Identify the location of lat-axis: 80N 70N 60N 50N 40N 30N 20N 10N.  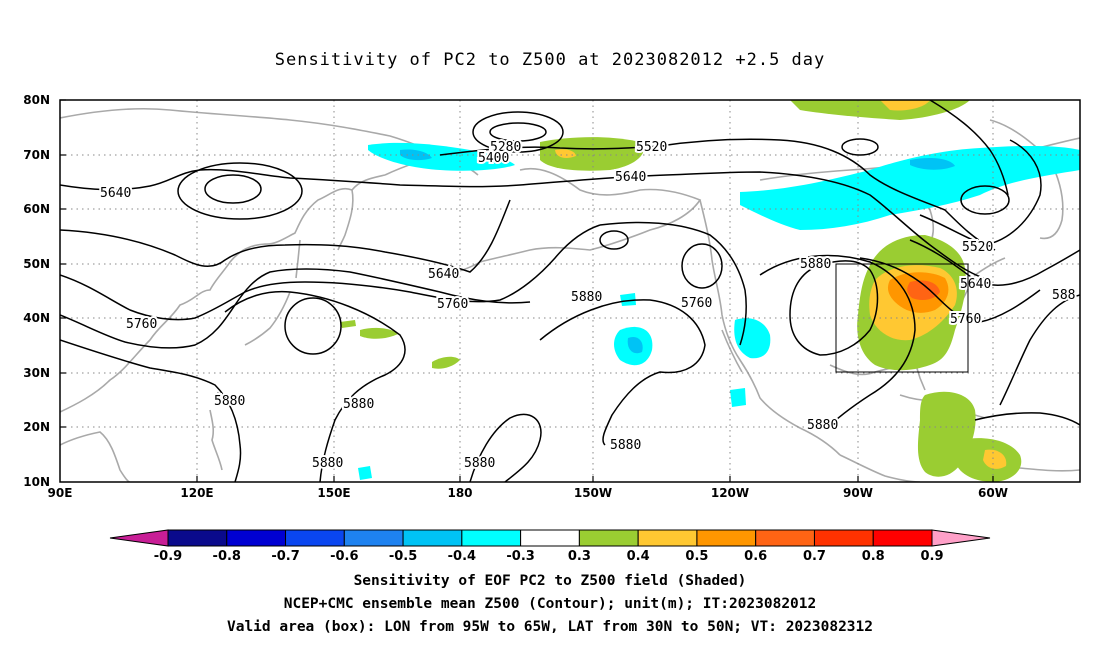
(36, 291).